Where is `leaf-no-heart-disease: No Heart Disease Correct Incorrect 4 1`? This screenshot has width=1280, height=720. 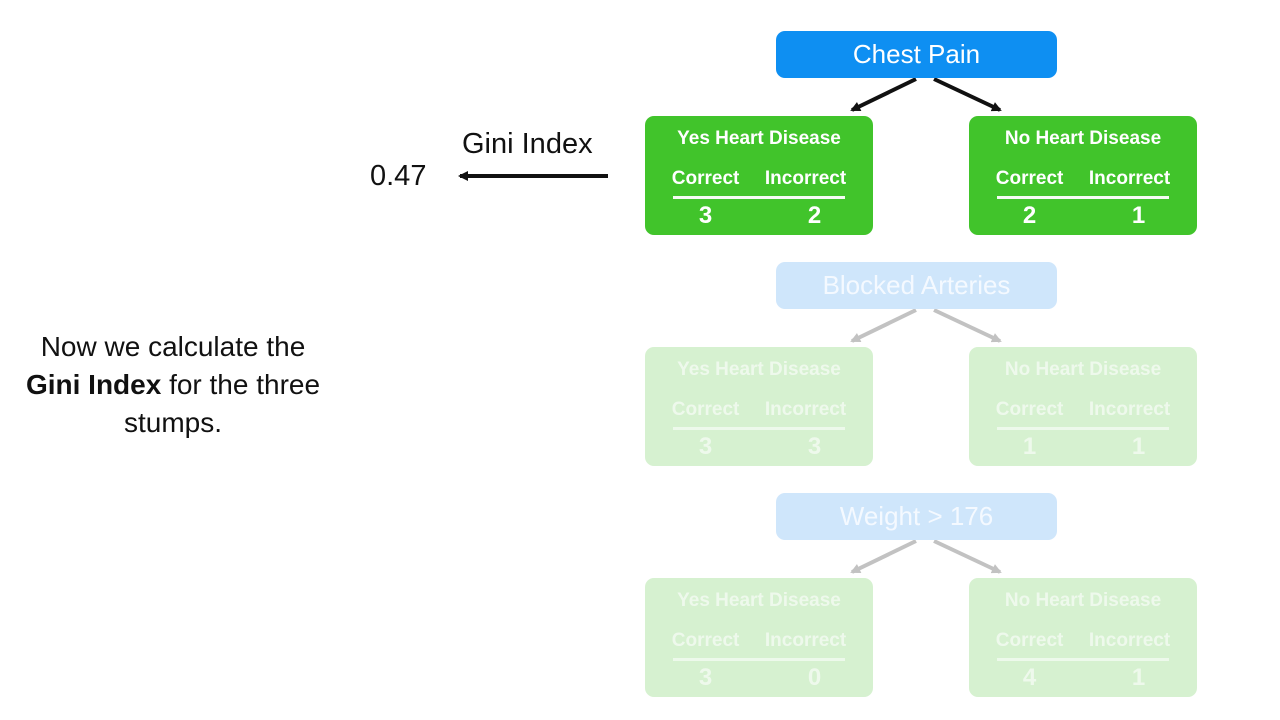
leaf-no-heart-disease: No Heart Disease Correct Incorrect 4 1 is located at coordinates (1083, 637).